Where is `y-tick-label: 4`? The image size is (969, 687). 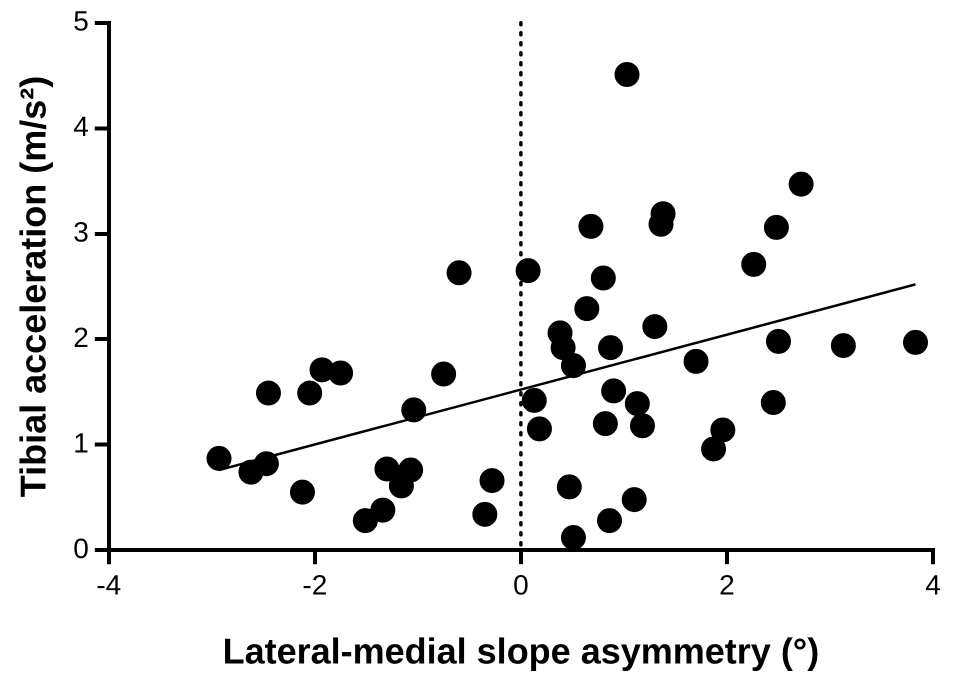
y-tick-label: 4 is located at coordinates (81, 126).